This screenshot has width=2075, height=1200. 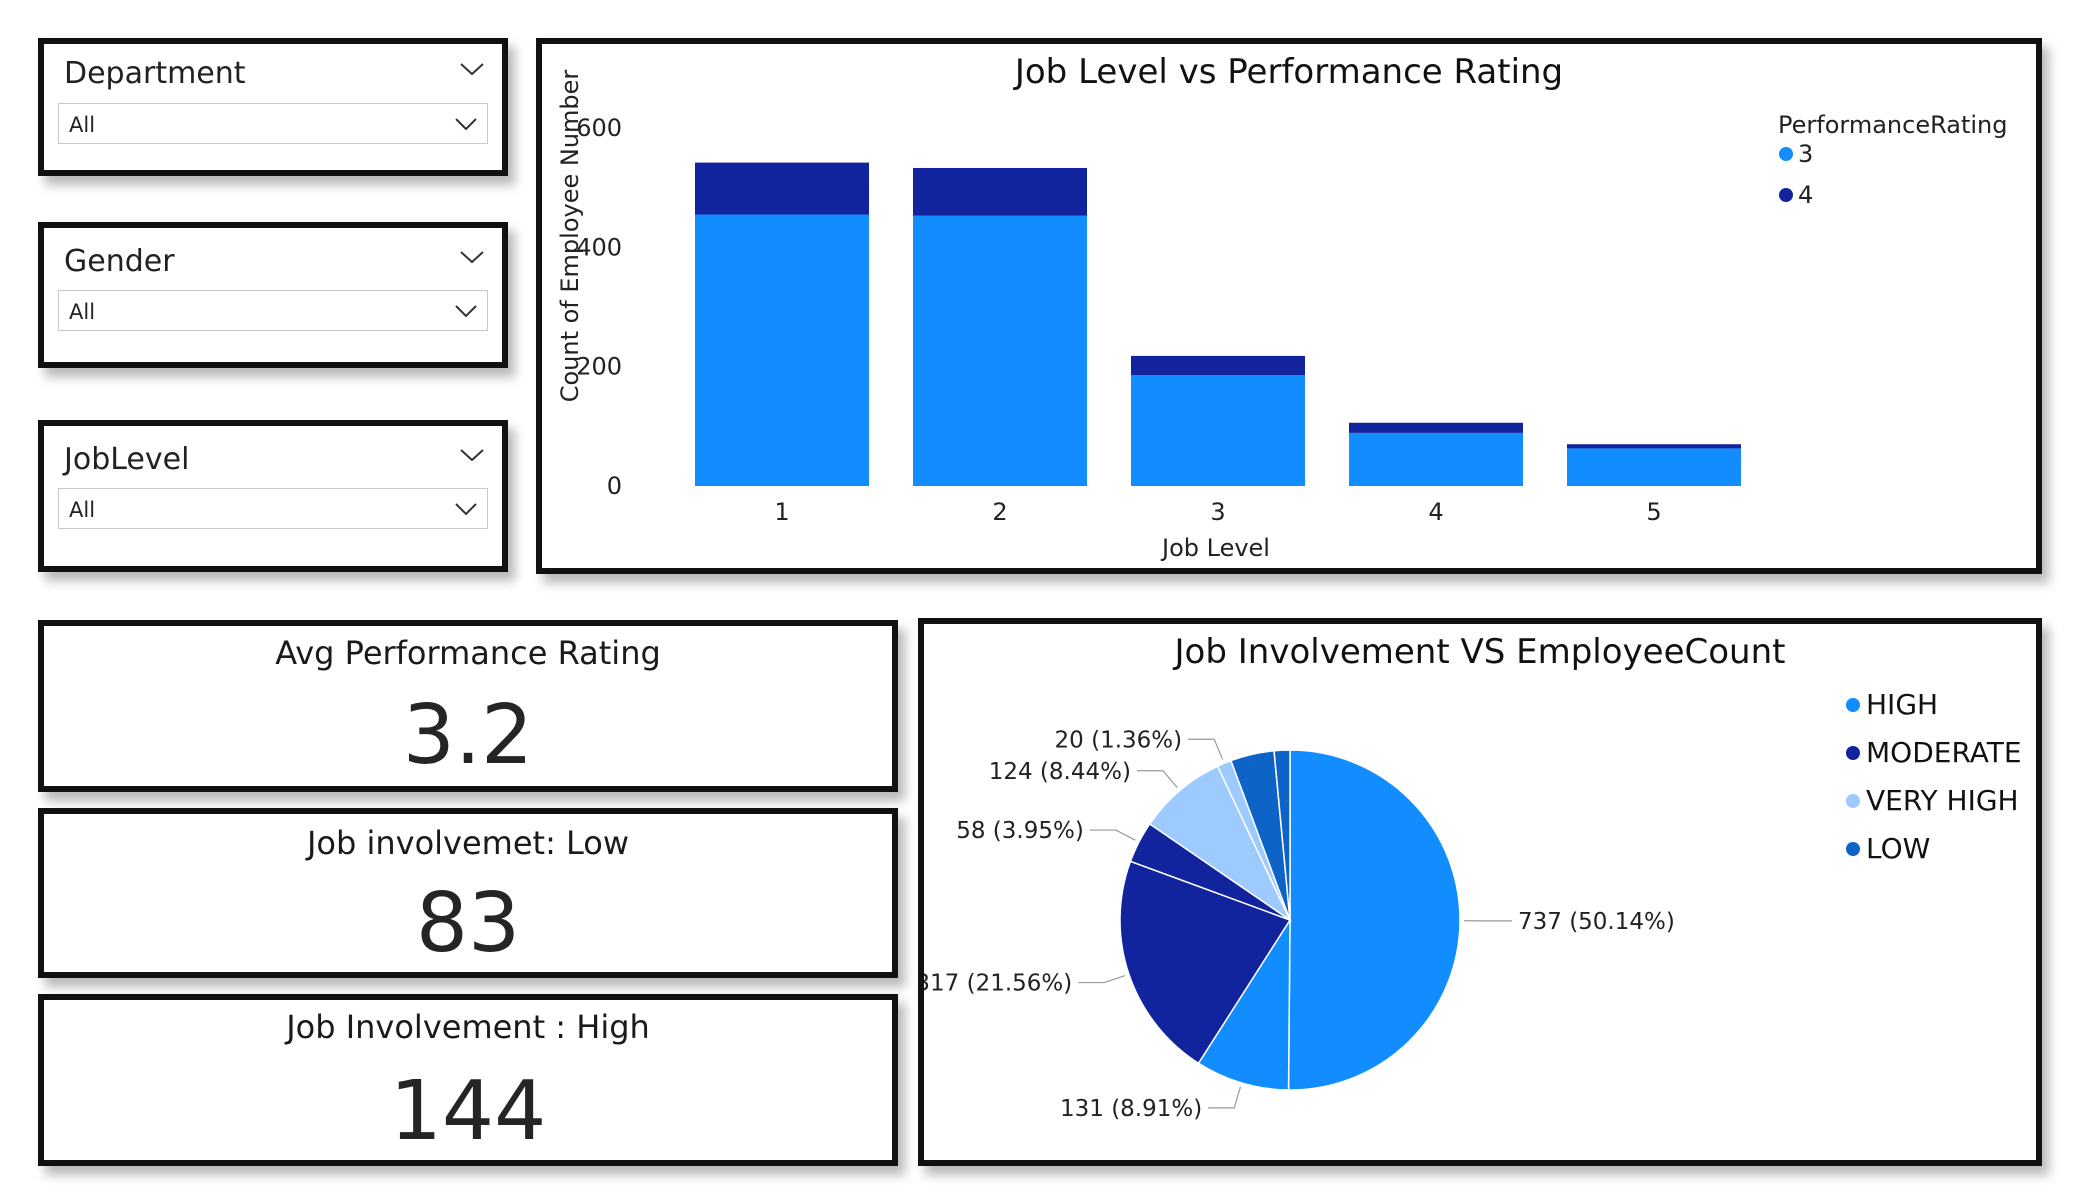 I want to click on pie-slices, so click(x=1290, y=920).